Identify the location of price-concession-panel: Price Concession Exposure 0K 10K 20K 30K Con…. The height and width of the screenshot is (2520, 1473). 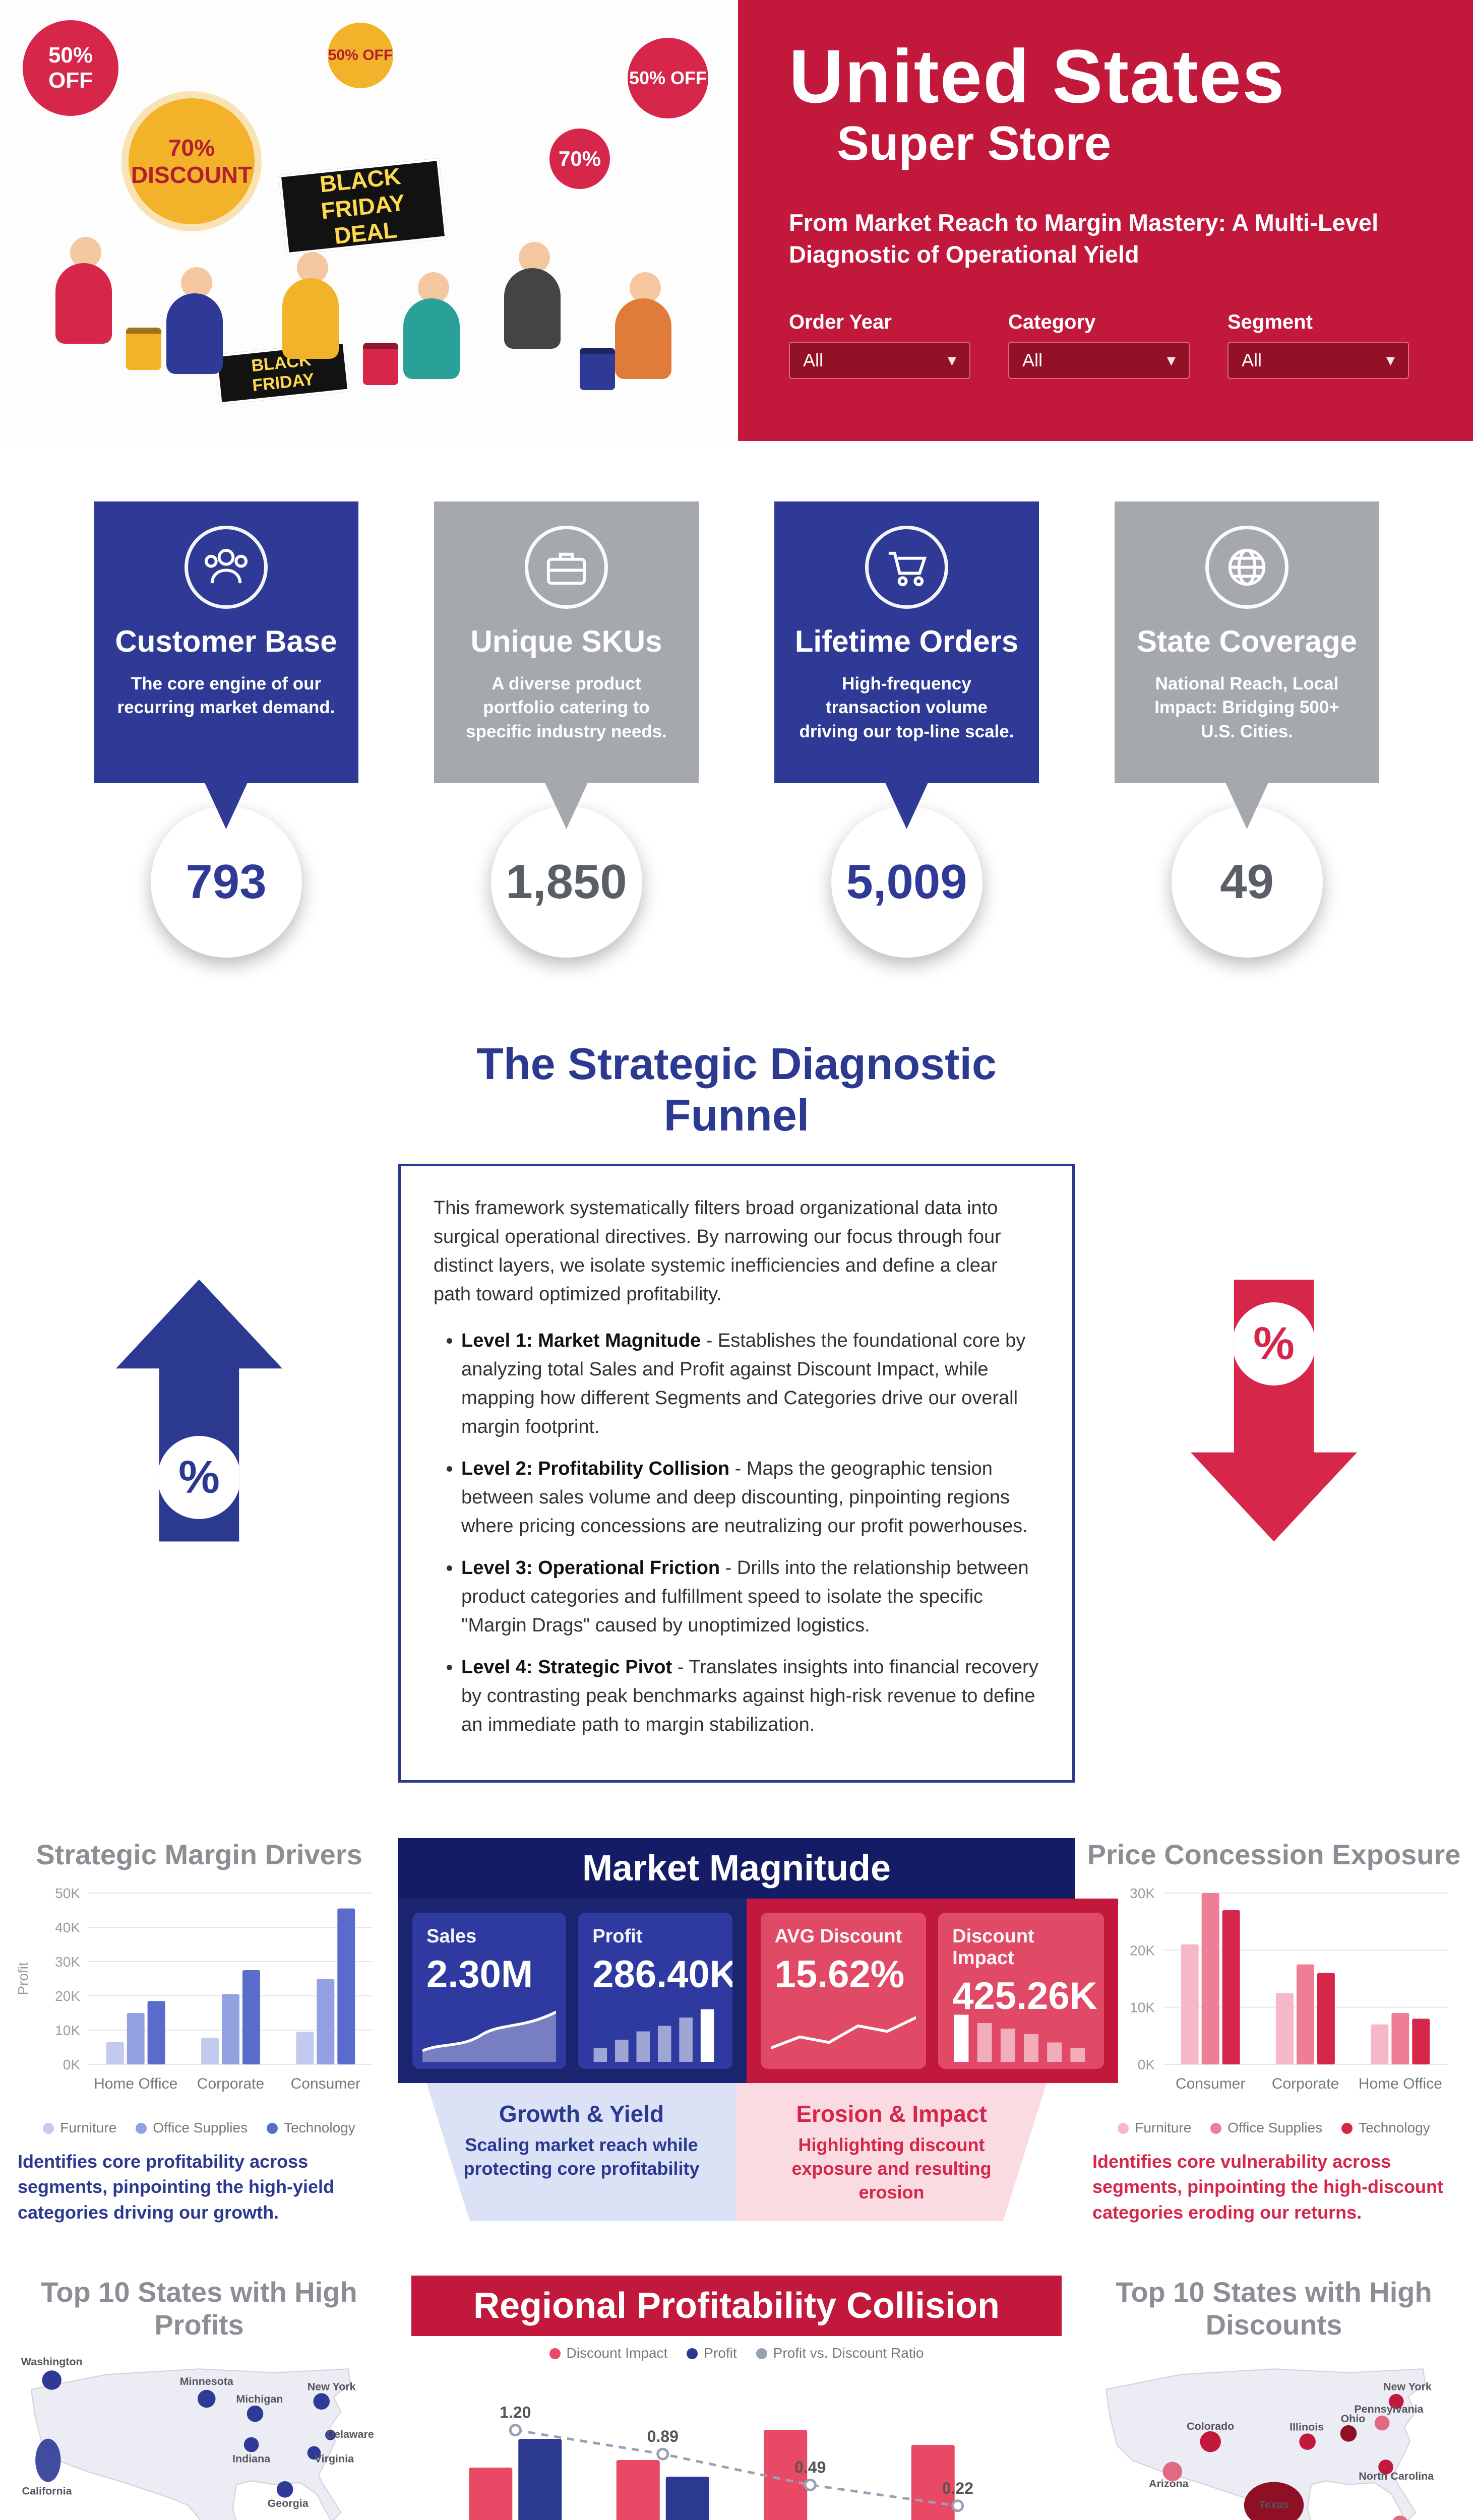
(1274, 2031).